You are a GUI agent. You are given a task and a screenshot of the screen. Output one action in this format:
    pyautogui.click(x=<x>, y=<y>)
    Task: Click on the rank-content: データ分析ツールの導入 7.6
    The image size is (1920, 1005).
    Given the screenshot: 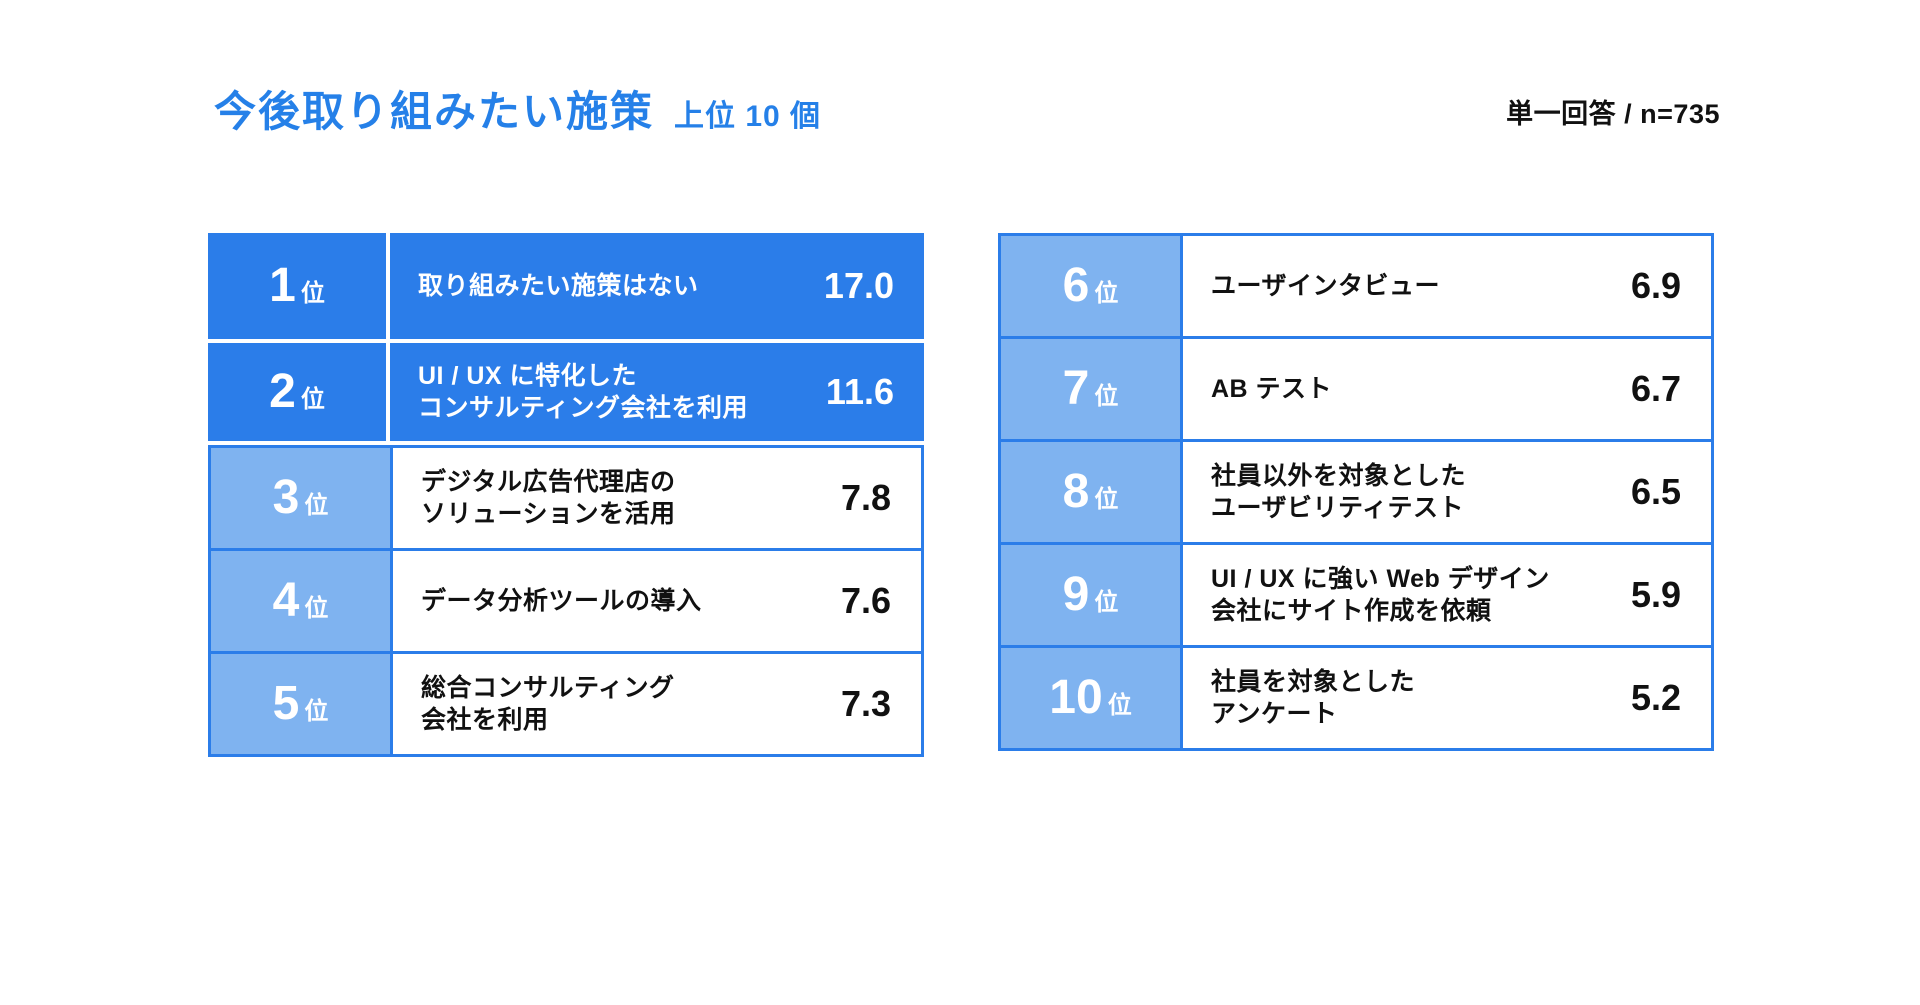 What is the action you would take?
    pyautogui.click(x=657, y=601)
    